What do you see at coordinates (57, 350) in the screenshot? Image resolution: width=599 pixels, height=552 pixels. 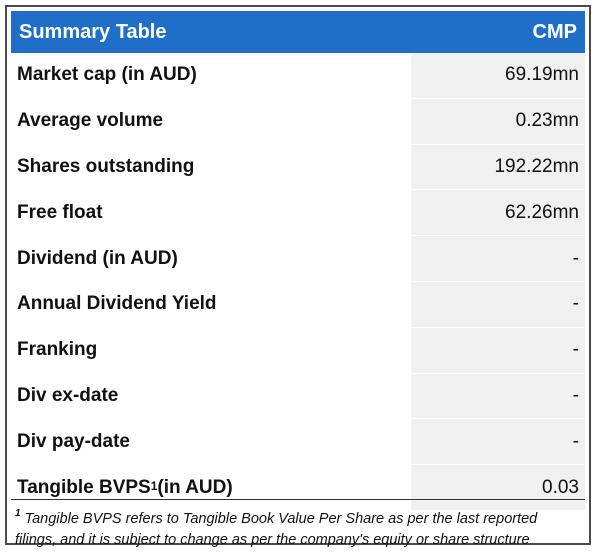 I see `row-label: Franking` at bounding box center [57, 350].